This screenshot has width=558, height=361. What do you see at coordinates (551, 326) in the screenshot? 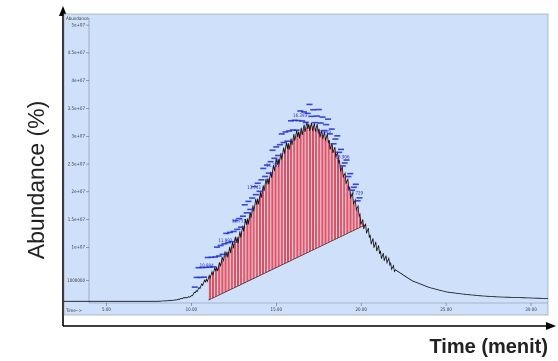
I see `x-axis-arrow` at bounding box center [551, 326].